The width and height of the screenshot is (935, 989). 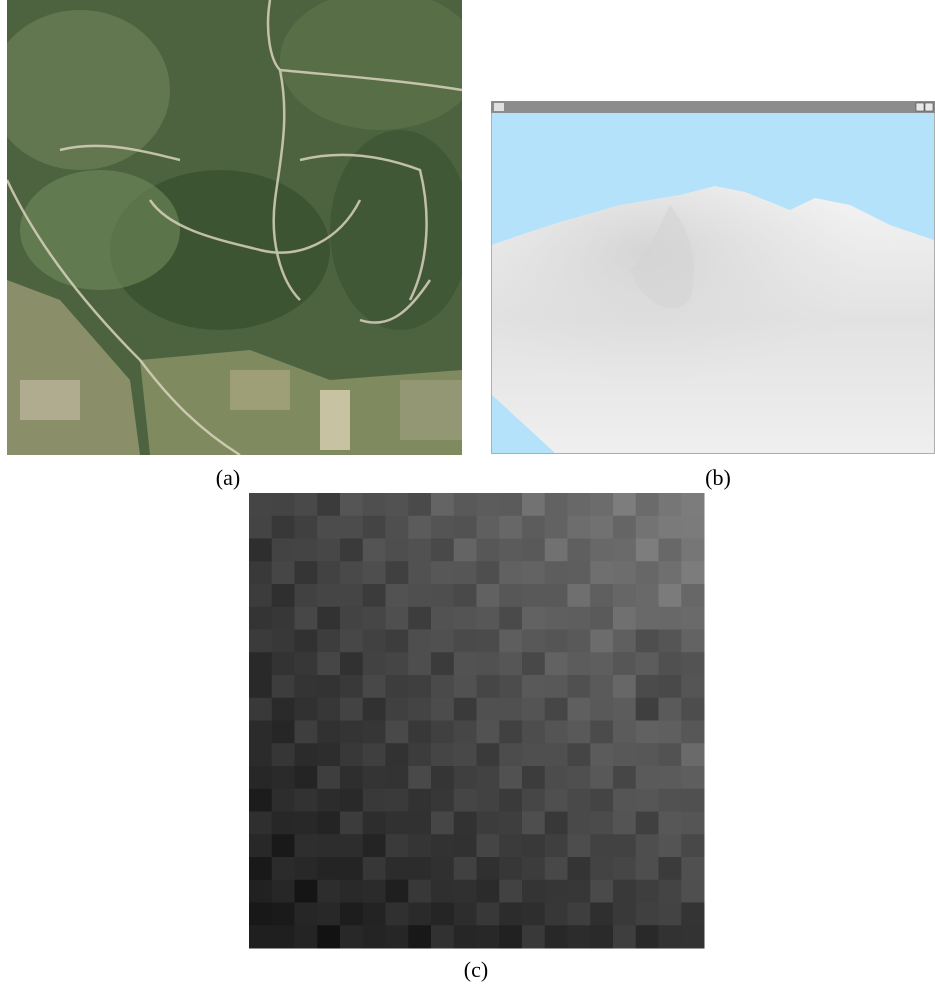 I want to click on minimize-button, so click(x=920, y=107).